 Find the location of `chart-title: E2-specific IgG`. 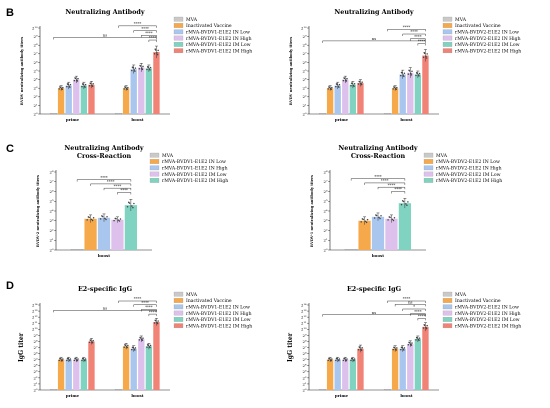

chart-title: E2-specific IgG is located at coordinates (374, 289).